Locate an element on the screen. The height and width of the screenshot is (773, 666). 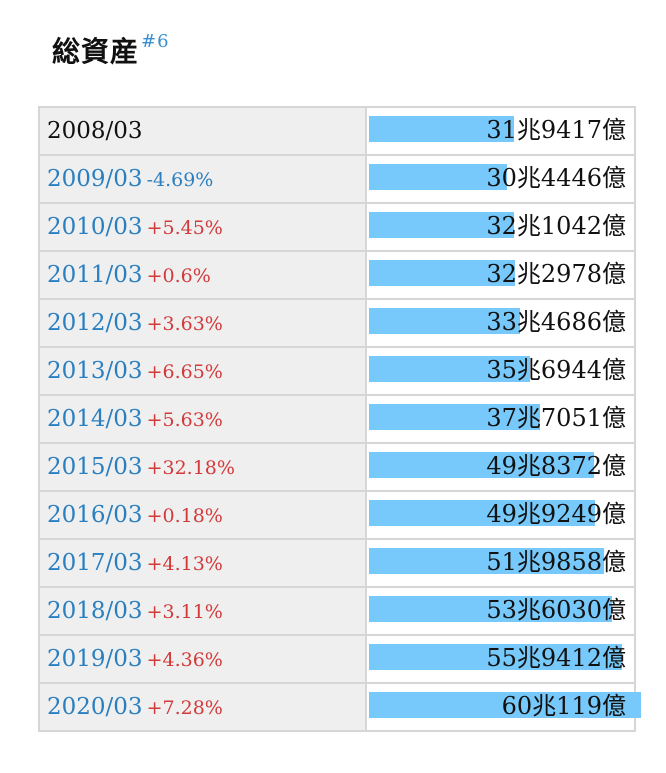
period-label: 2008/03 is located at coordinates (95, 131).